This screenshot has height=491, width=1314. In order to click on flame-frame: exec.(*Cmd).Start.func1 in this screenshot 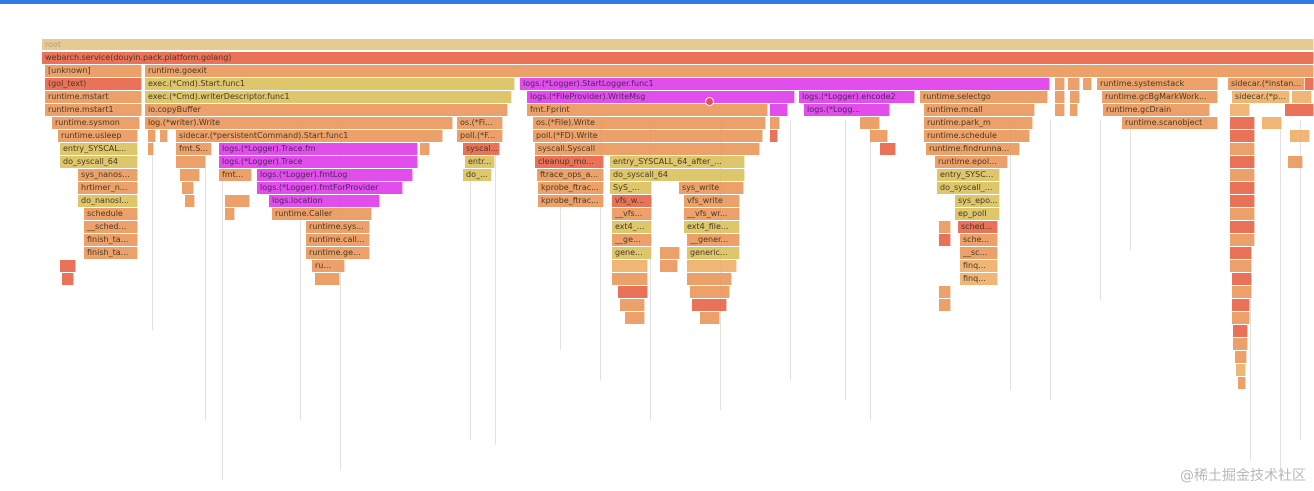, I will do `click(330, 84)`.